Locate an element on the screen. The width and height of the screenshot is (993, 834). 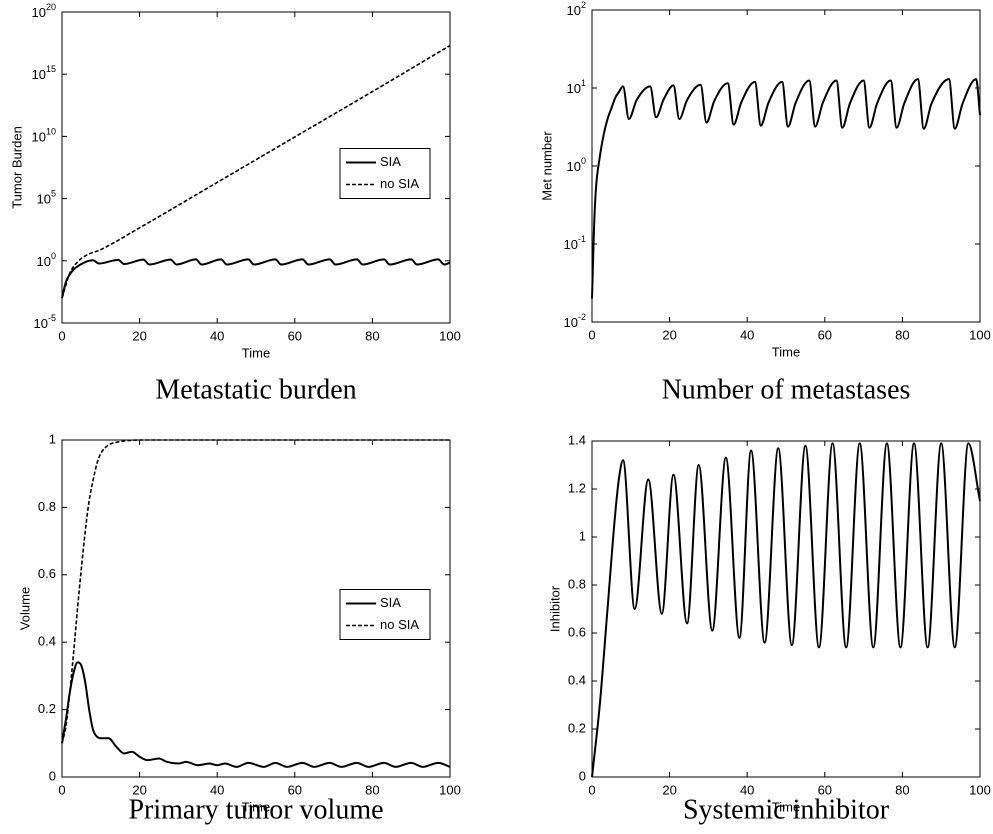
y-tick-label: 10⁻² is located at coordinates (575, 321).